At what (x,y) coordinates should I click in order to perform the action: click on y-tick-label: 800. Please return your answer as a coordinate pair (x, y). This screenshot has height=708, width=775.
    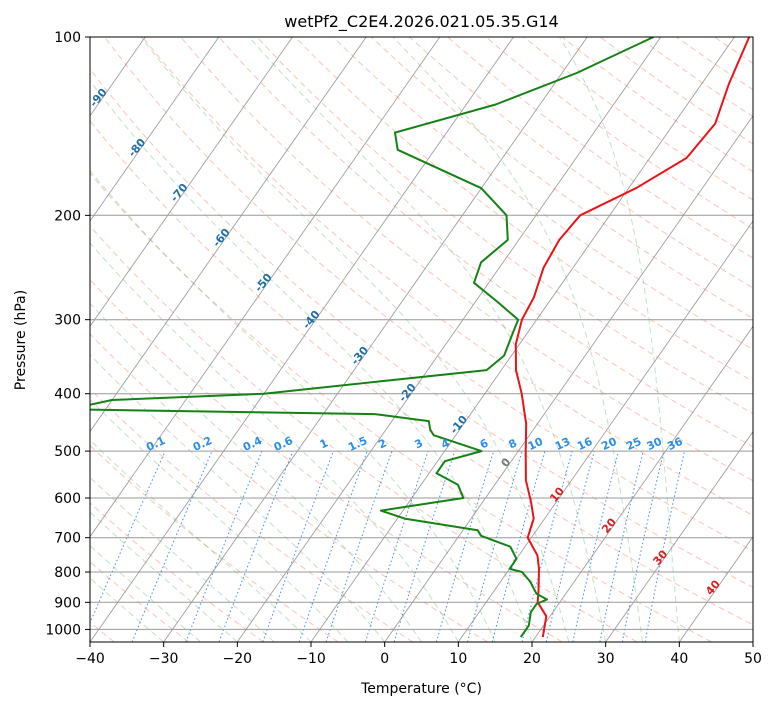
    Looking at the image, I should click on (67, 573).